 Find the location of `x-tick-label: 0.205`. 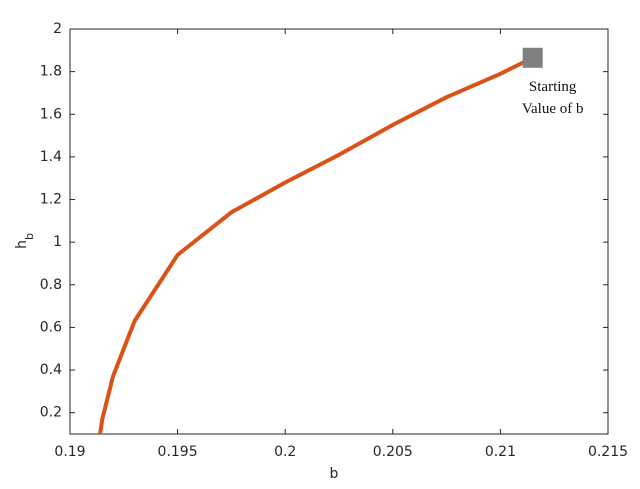

x-tick-label: 0.205 is located at coordinates (393, 452).